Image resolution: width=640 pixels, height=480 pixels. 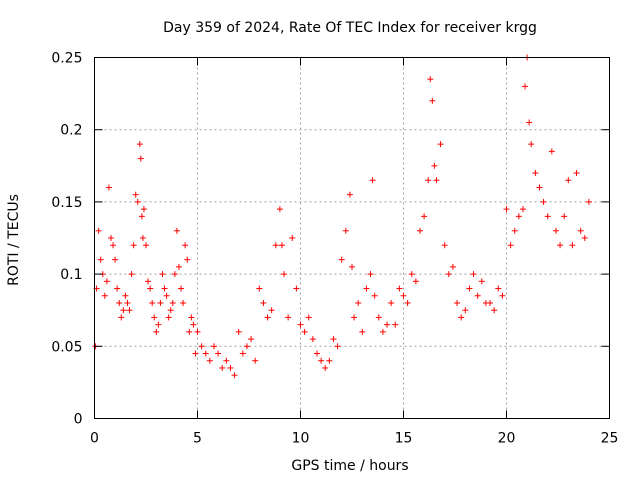 I want to click on x-tick-label: 0, so click(x=94, y=439).